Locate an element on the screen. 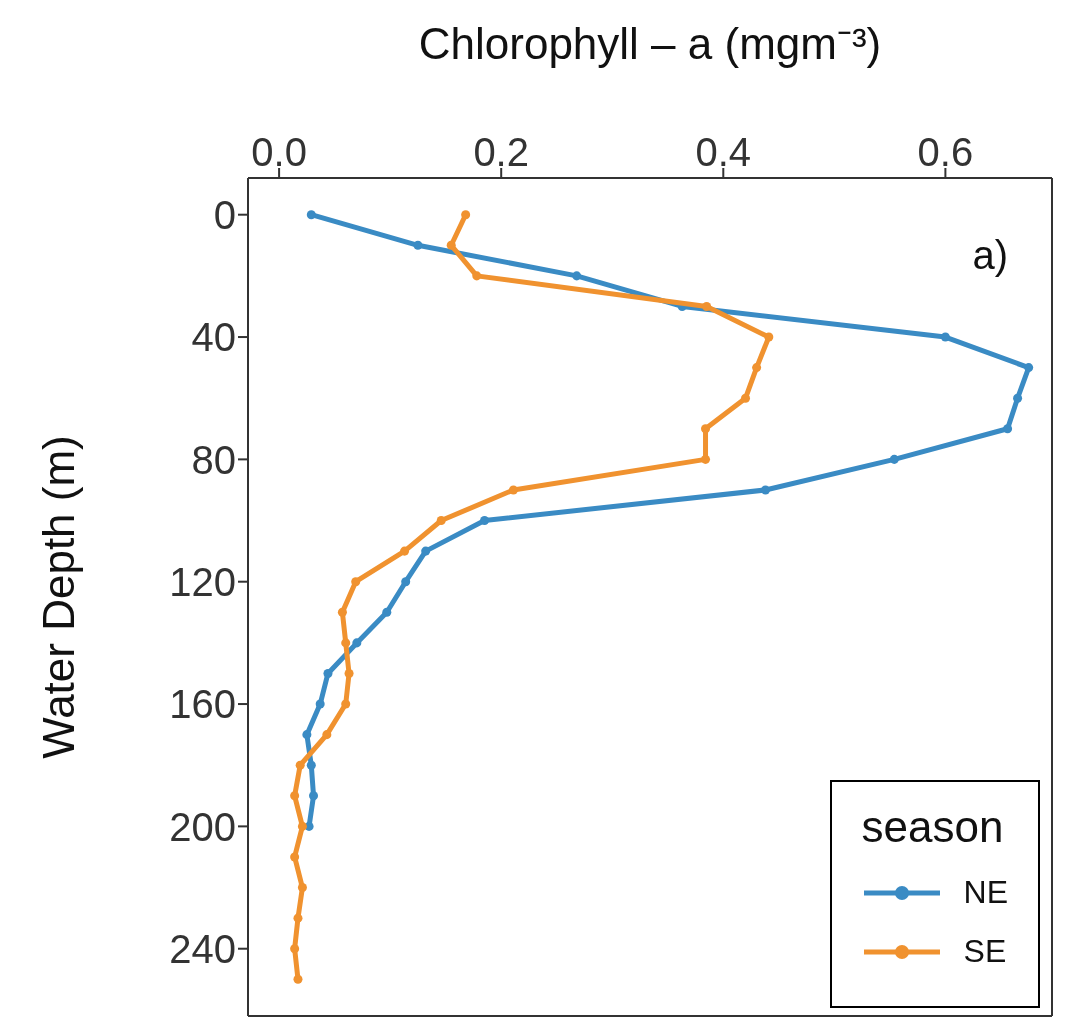  x-axis-title: Chlorophyll – a (mgm⁻³) is located at coordinates (650, 44).